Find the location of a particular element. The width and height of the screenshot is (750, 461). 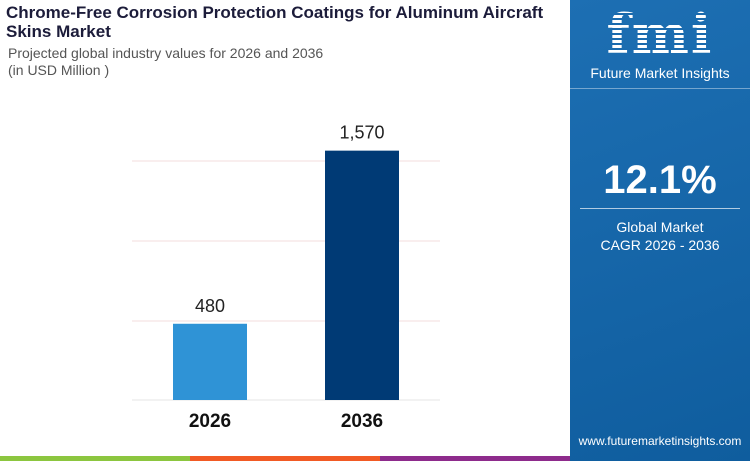

footer-bar-green is located at coordinates (95, 458).